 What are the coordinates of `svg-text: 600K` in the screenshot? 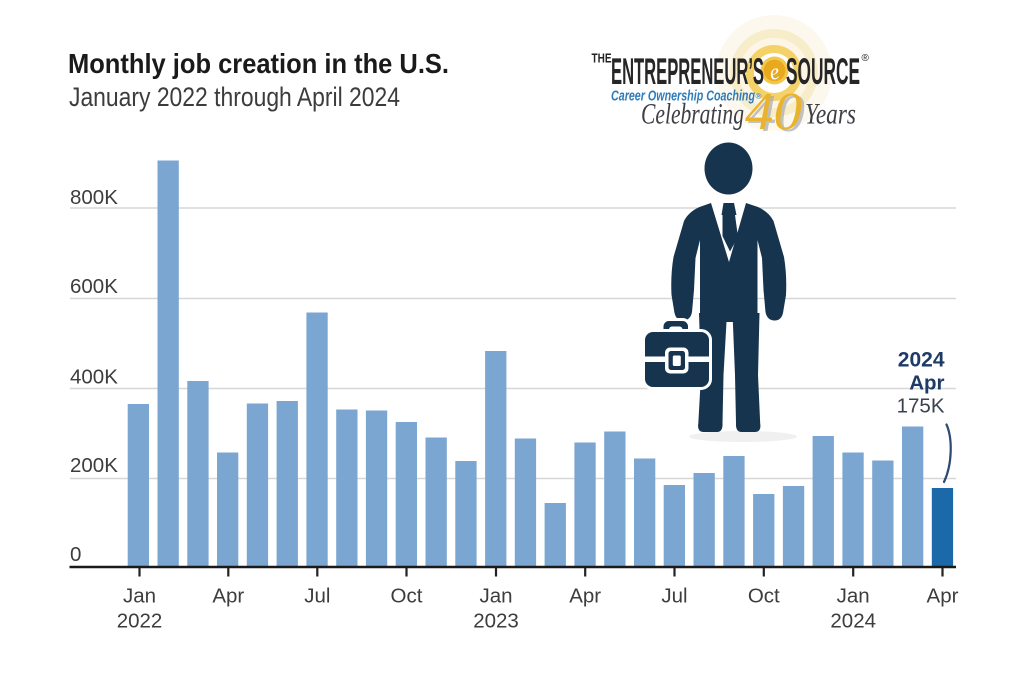 It's located at (94, 286).